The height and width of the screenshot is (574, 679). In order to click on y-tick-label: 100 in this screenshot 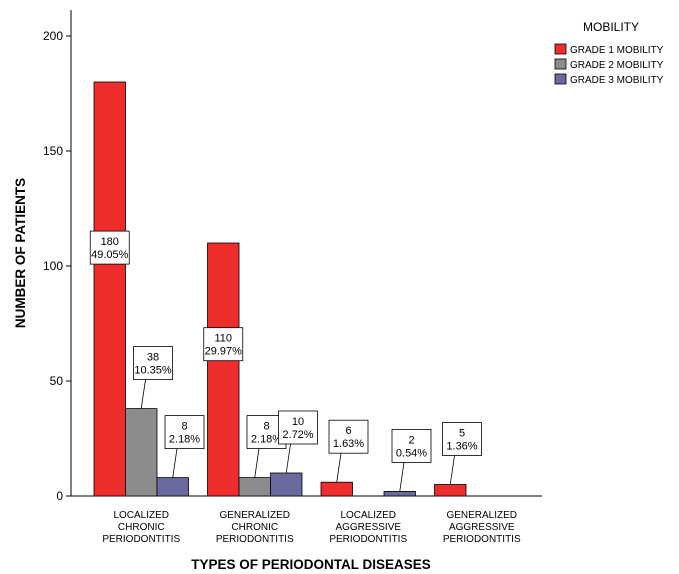, I will do `click(53, 266)`.